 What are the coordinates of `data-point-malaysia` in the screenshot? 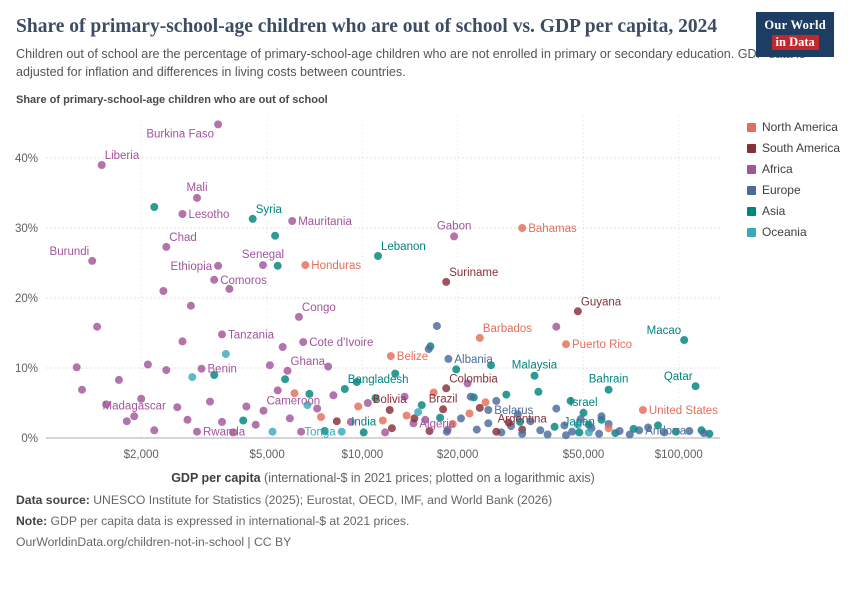 It's located at (534, 375).